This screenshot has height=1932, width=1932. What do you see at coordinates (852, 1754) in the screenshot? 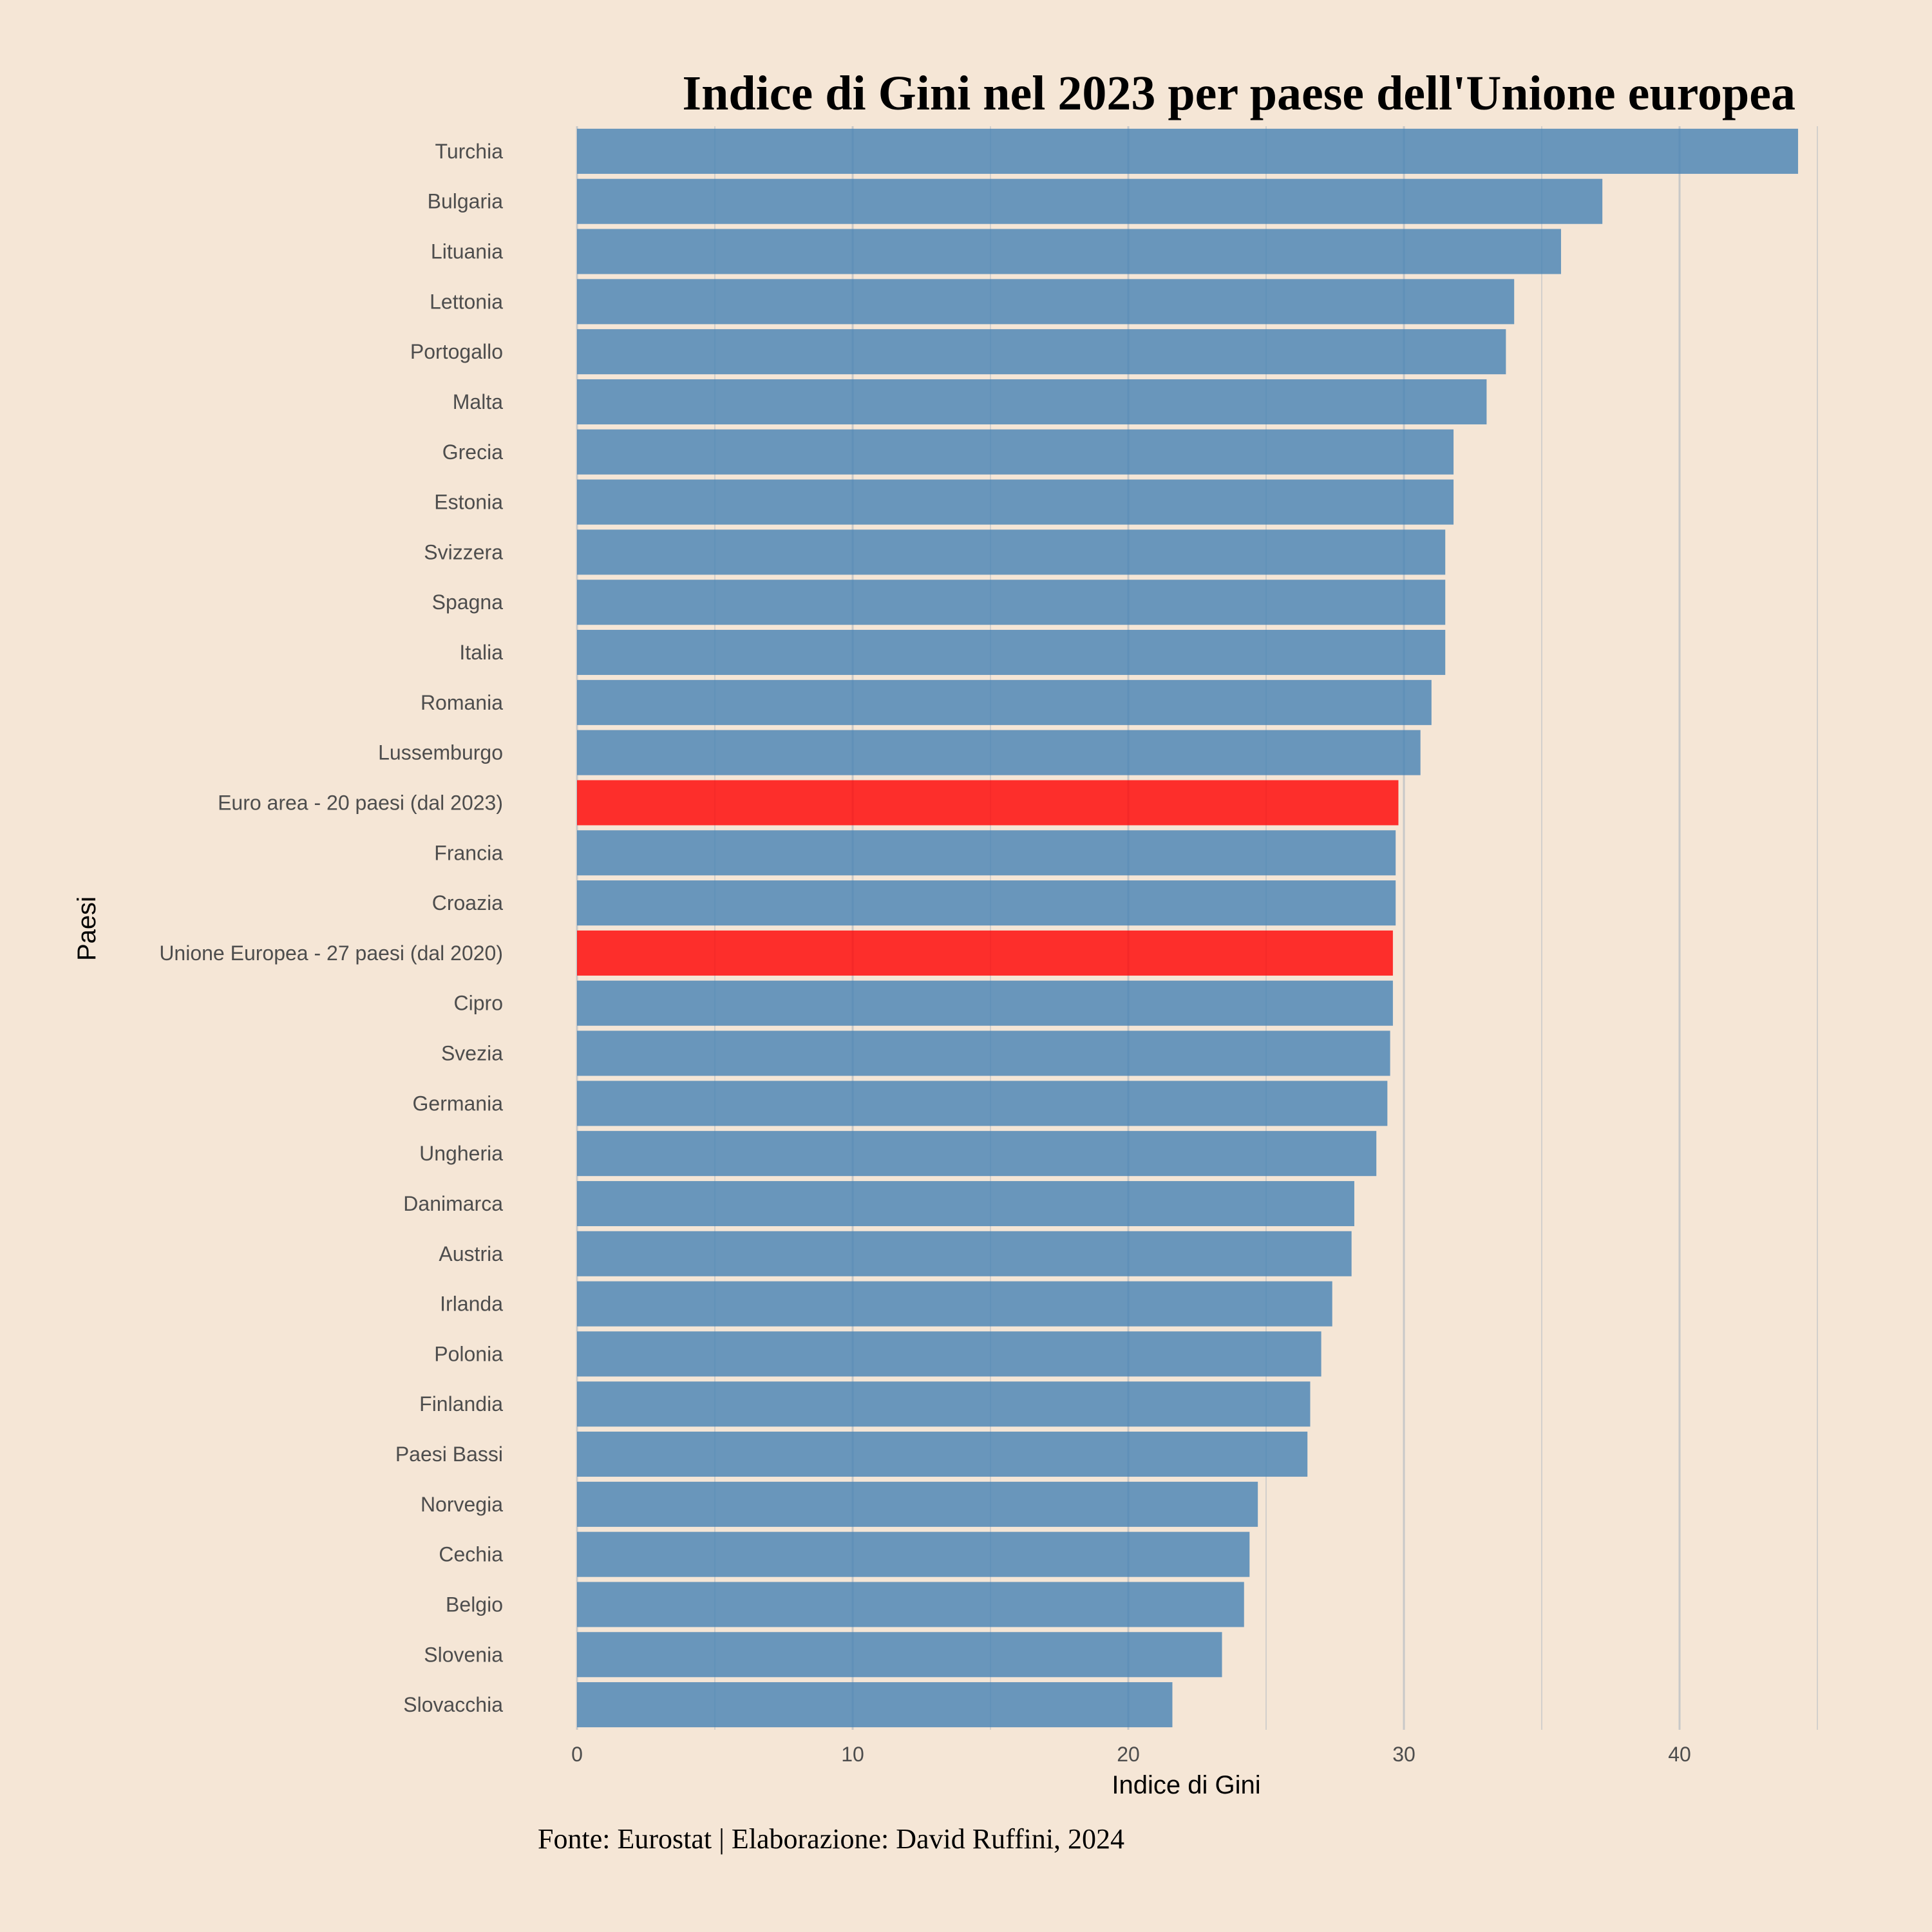
I see `x-tick-label: 10` at bounding box center [852, 1754].